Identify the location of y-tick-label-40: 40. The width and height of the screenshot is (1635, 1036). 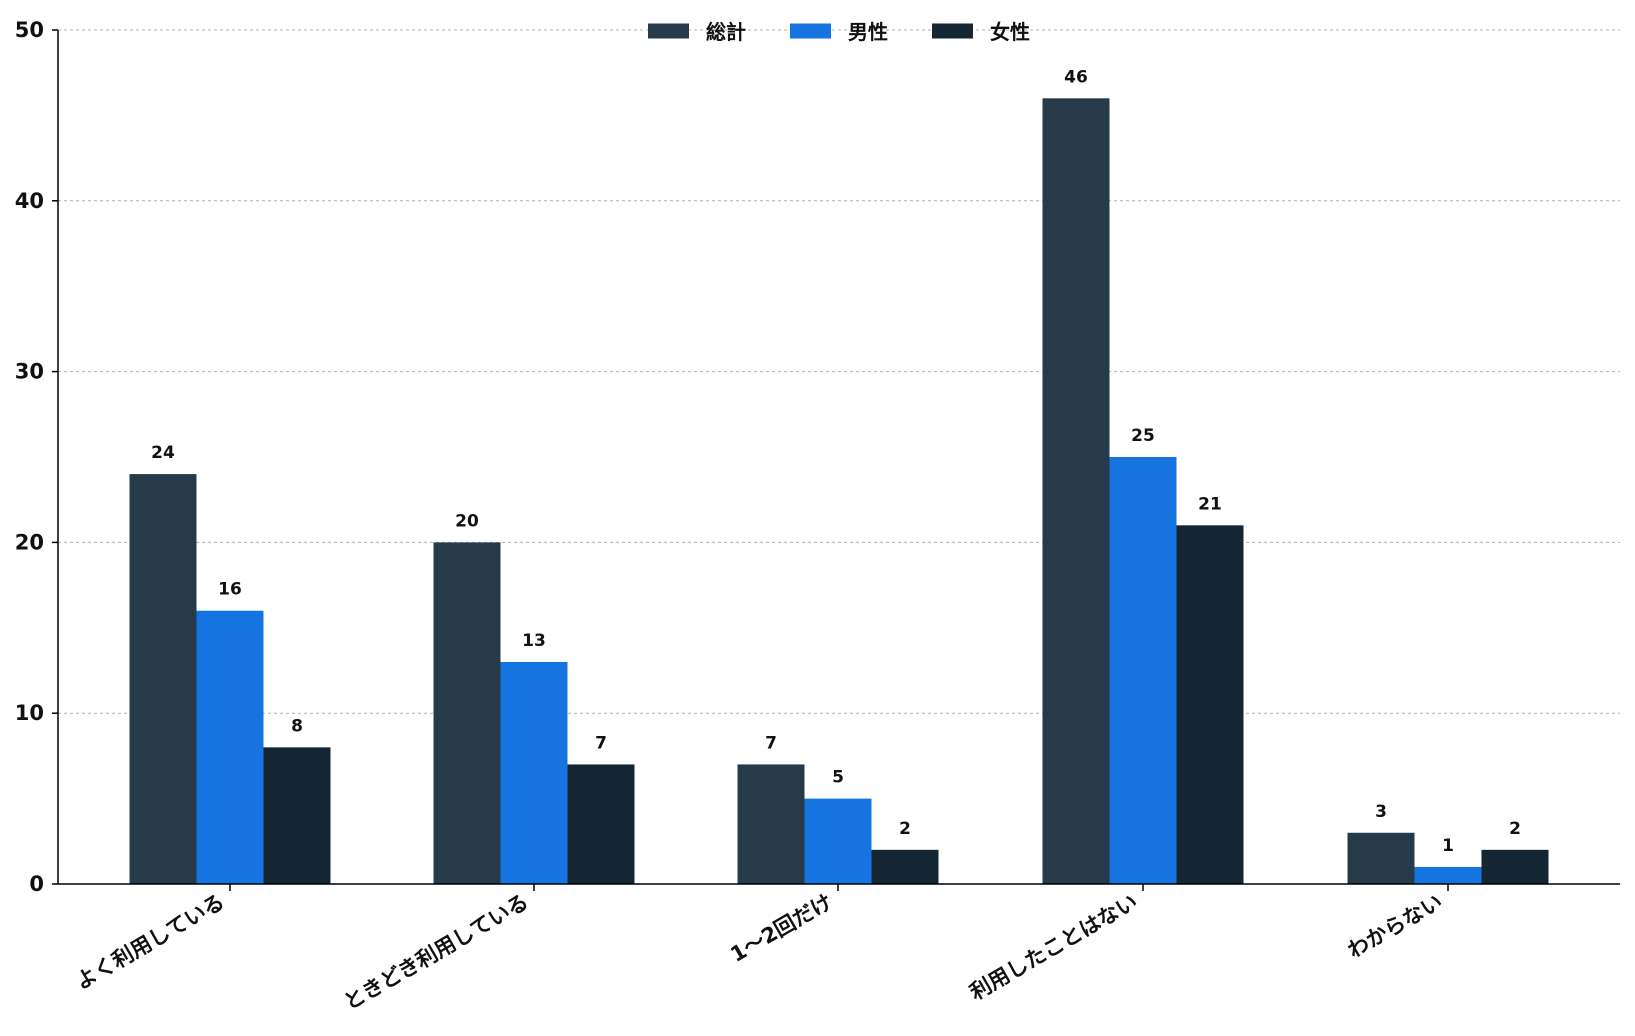
(29, 201).